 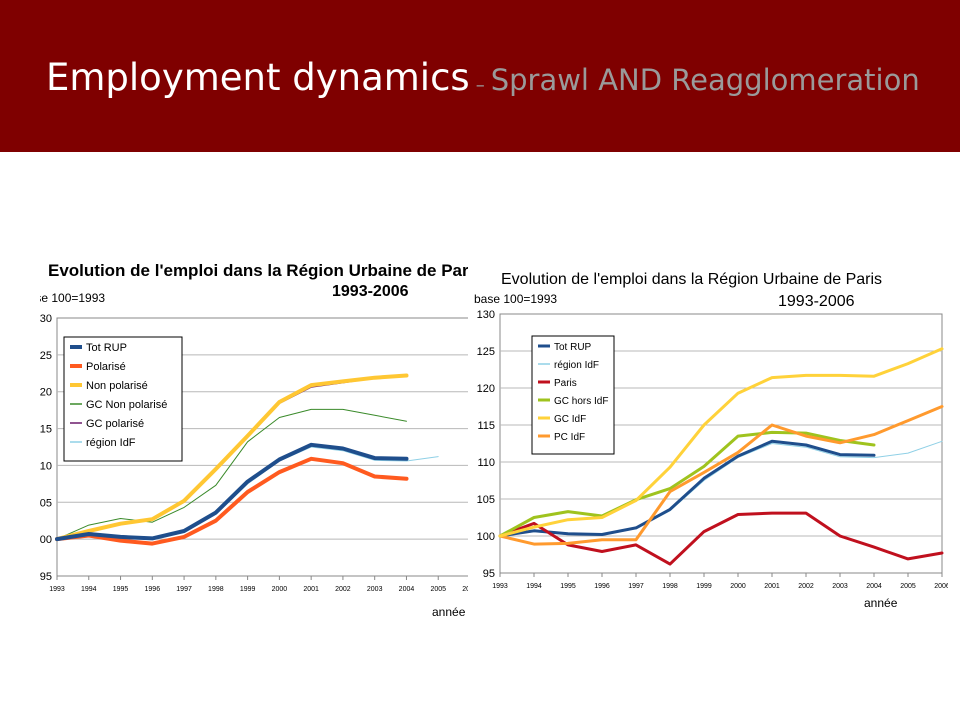 What do you see at coordinates (117, 386) in the screenshot?
I see `legend-label: Non polarisé` at bounding box center [117, 386].